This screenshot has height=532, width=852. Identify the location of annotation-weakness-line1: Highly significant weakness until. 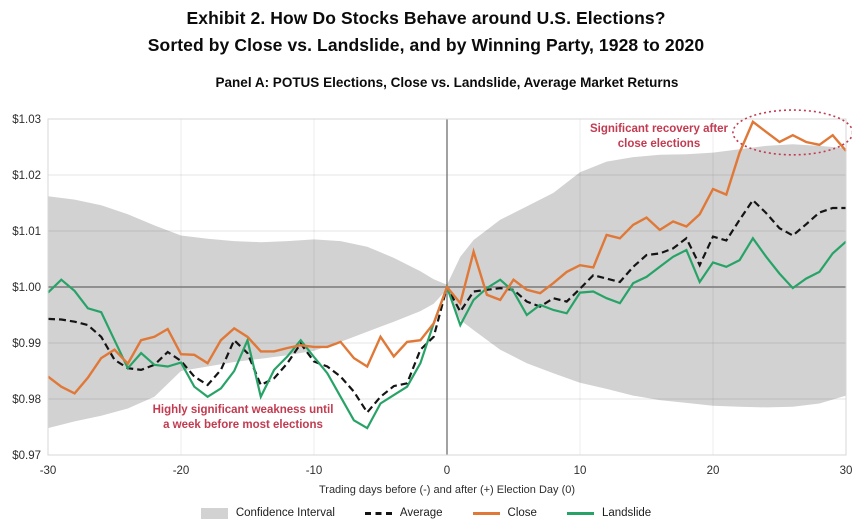
(243, 410).